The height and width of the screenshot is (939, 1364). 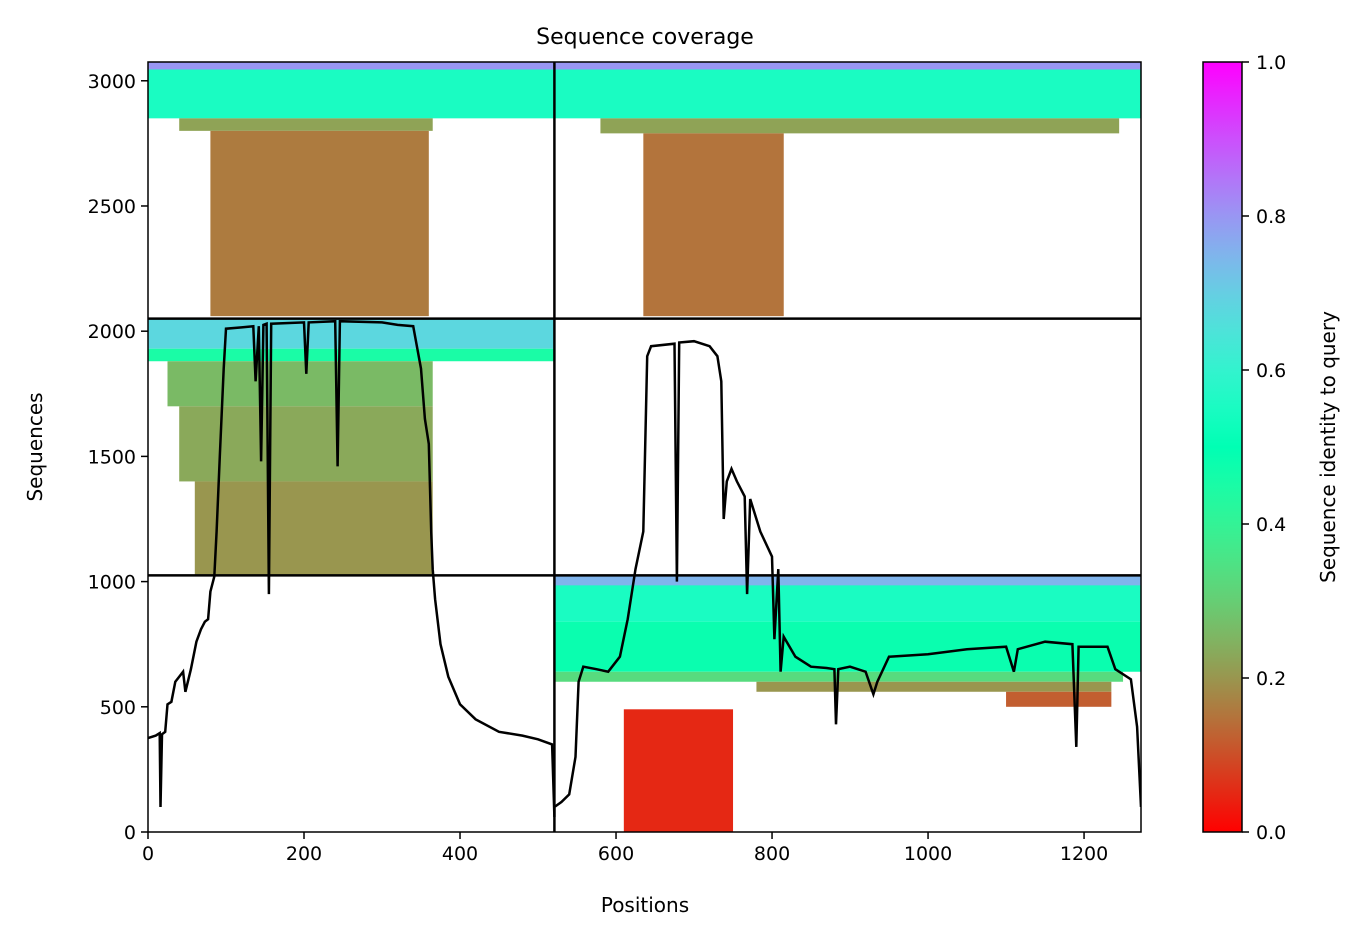 What do you see at coordinates (616, 854) in the screenshot?
I see `x-tick-label: 600` at bounding box center [616, 854].